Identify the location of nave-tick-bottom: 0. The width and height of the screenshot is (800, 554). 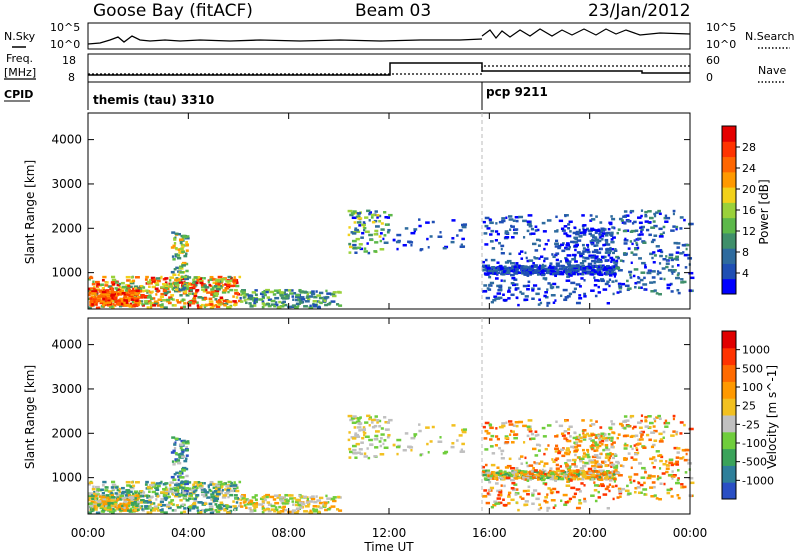
(709, 77).